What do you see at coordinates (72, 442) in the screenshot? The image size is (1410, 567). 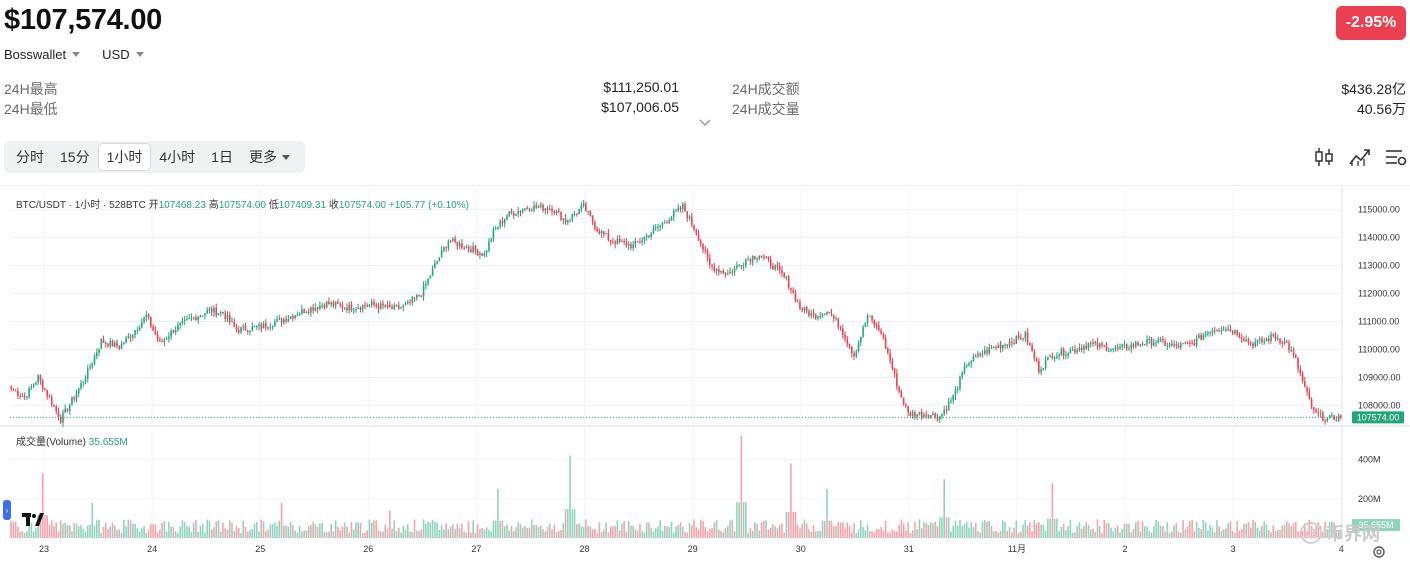 I see `volume-legend: 成交量(Volume) 35.655M` at bounding box center [72, 442].